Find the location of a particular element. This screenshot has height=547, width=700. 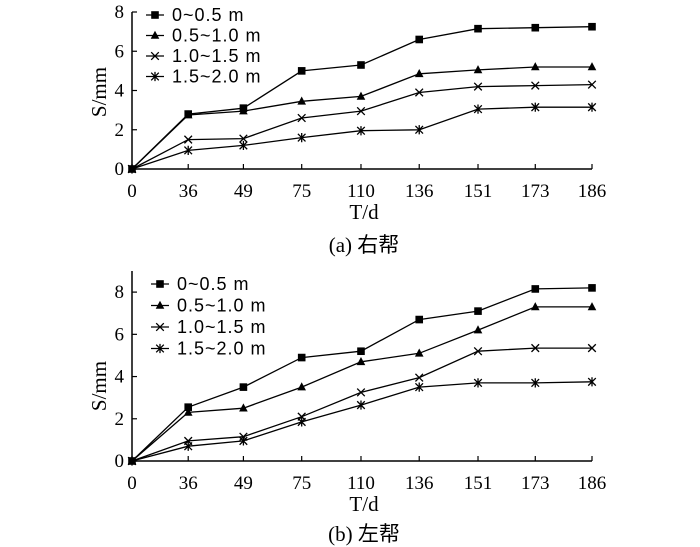

y-tick-label: 0 is located at coordinates (120, 461).